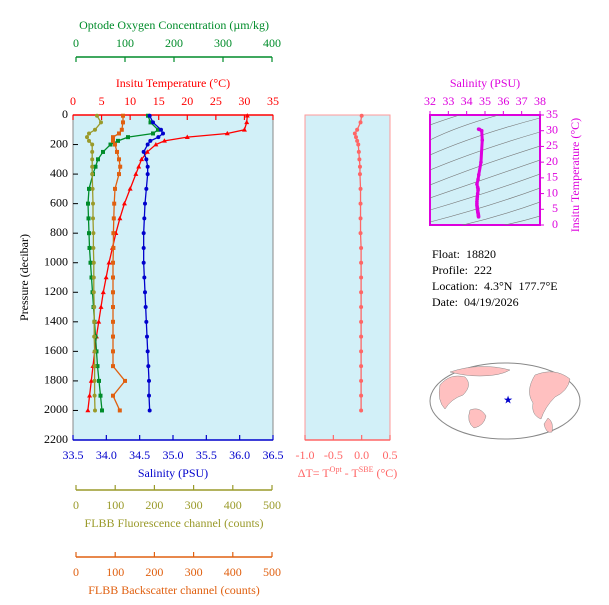 The width and height of the screenshot is (609, 605). Describe the element at coordinates (173, 455) in the screenshot. I see `x-tick-label: 35.0` at that location.